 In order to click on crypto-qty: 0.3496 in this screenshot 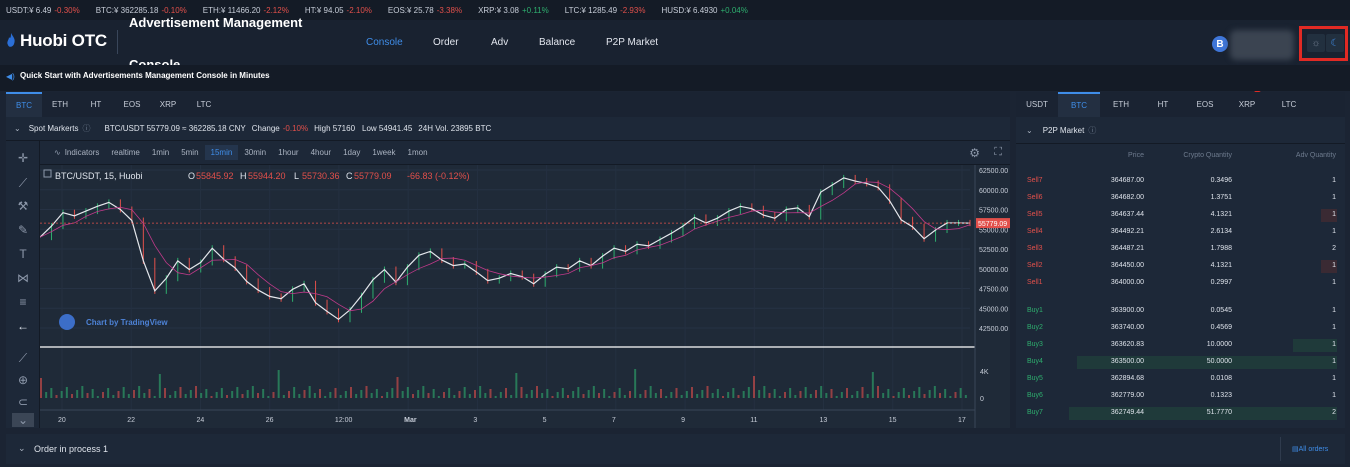, I will do `click(1221, 180)`.